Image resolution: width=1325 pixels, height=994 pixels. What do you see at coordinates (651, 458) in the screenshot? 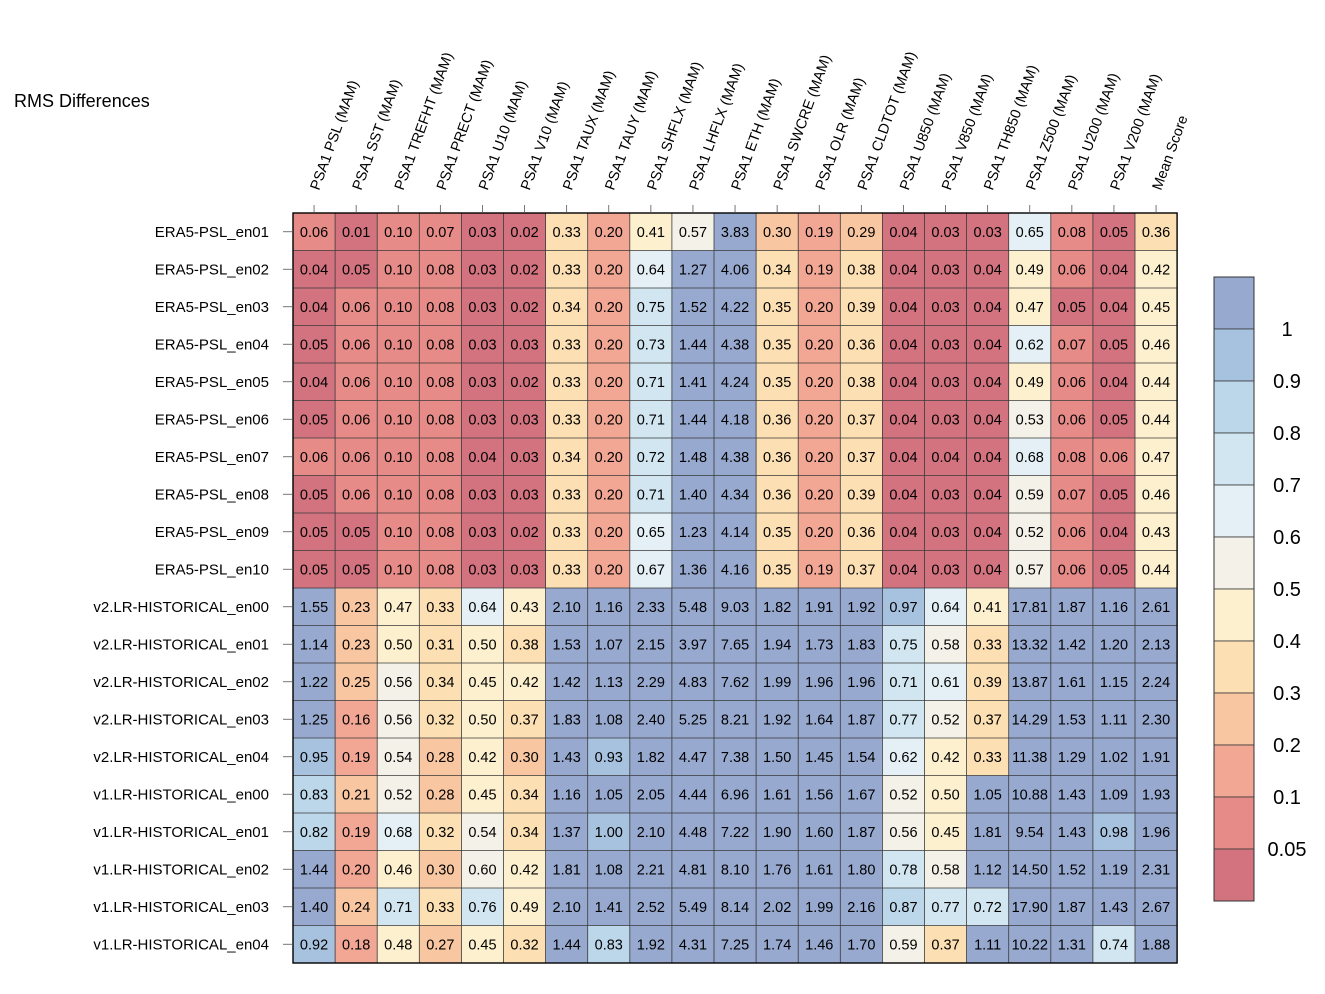
I see `cell-value-label: 0.72` at bounding box center [651, 458].